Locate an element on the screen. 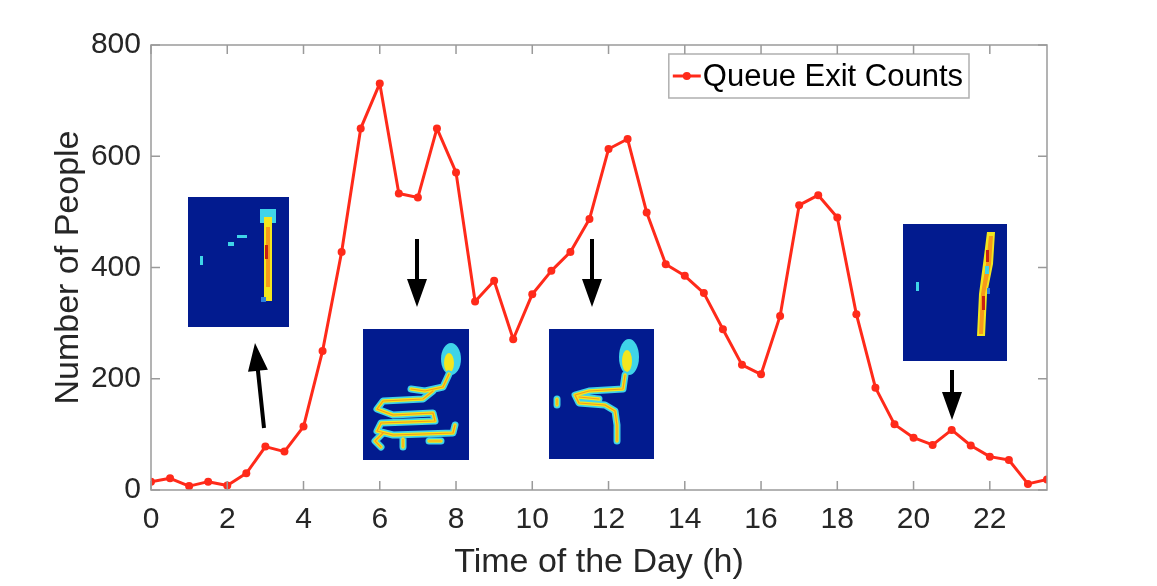 The width and height of the screenshot is (1157, 586). x-tick-label: 20 is located at coordinates (913, 518).